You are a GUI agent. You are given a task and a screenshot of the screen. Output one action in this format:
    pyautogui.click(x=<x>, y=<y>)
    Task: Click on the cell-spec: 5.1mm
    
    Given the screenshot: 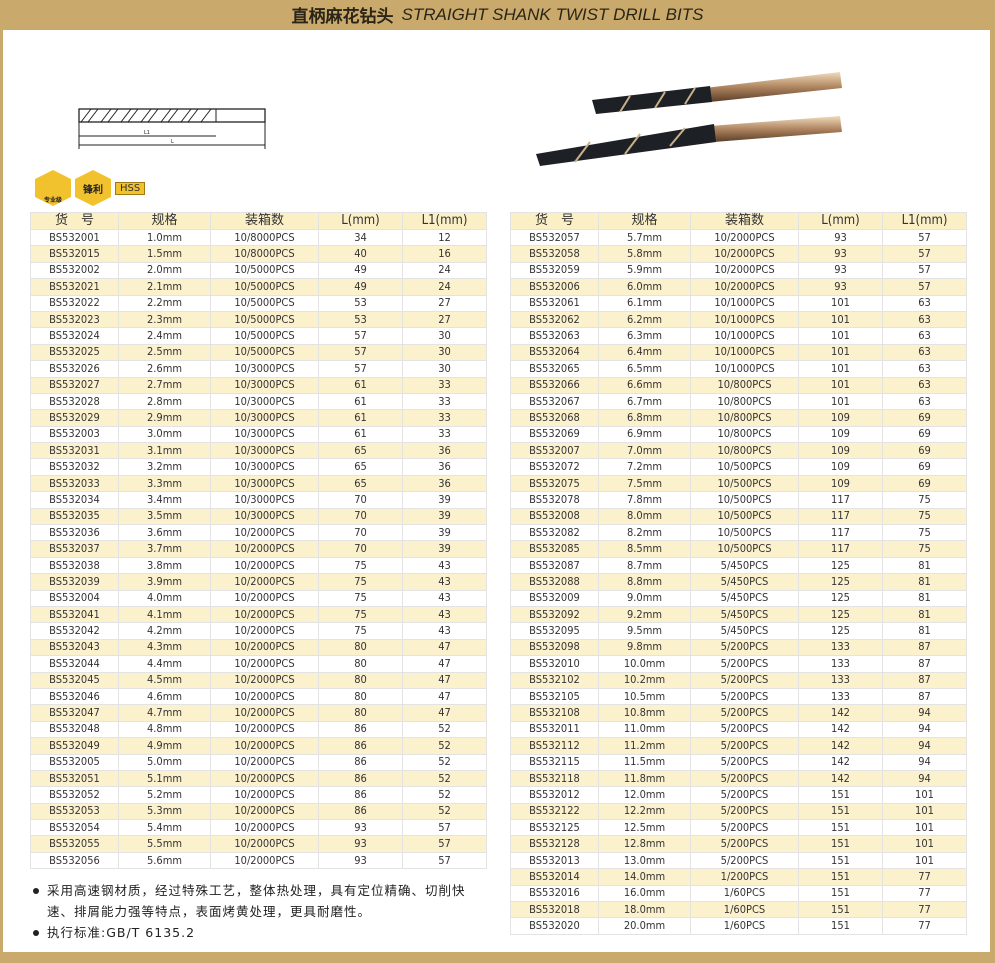 What is the action you would take?
    pyautogui.click(x=164, y=778)
    